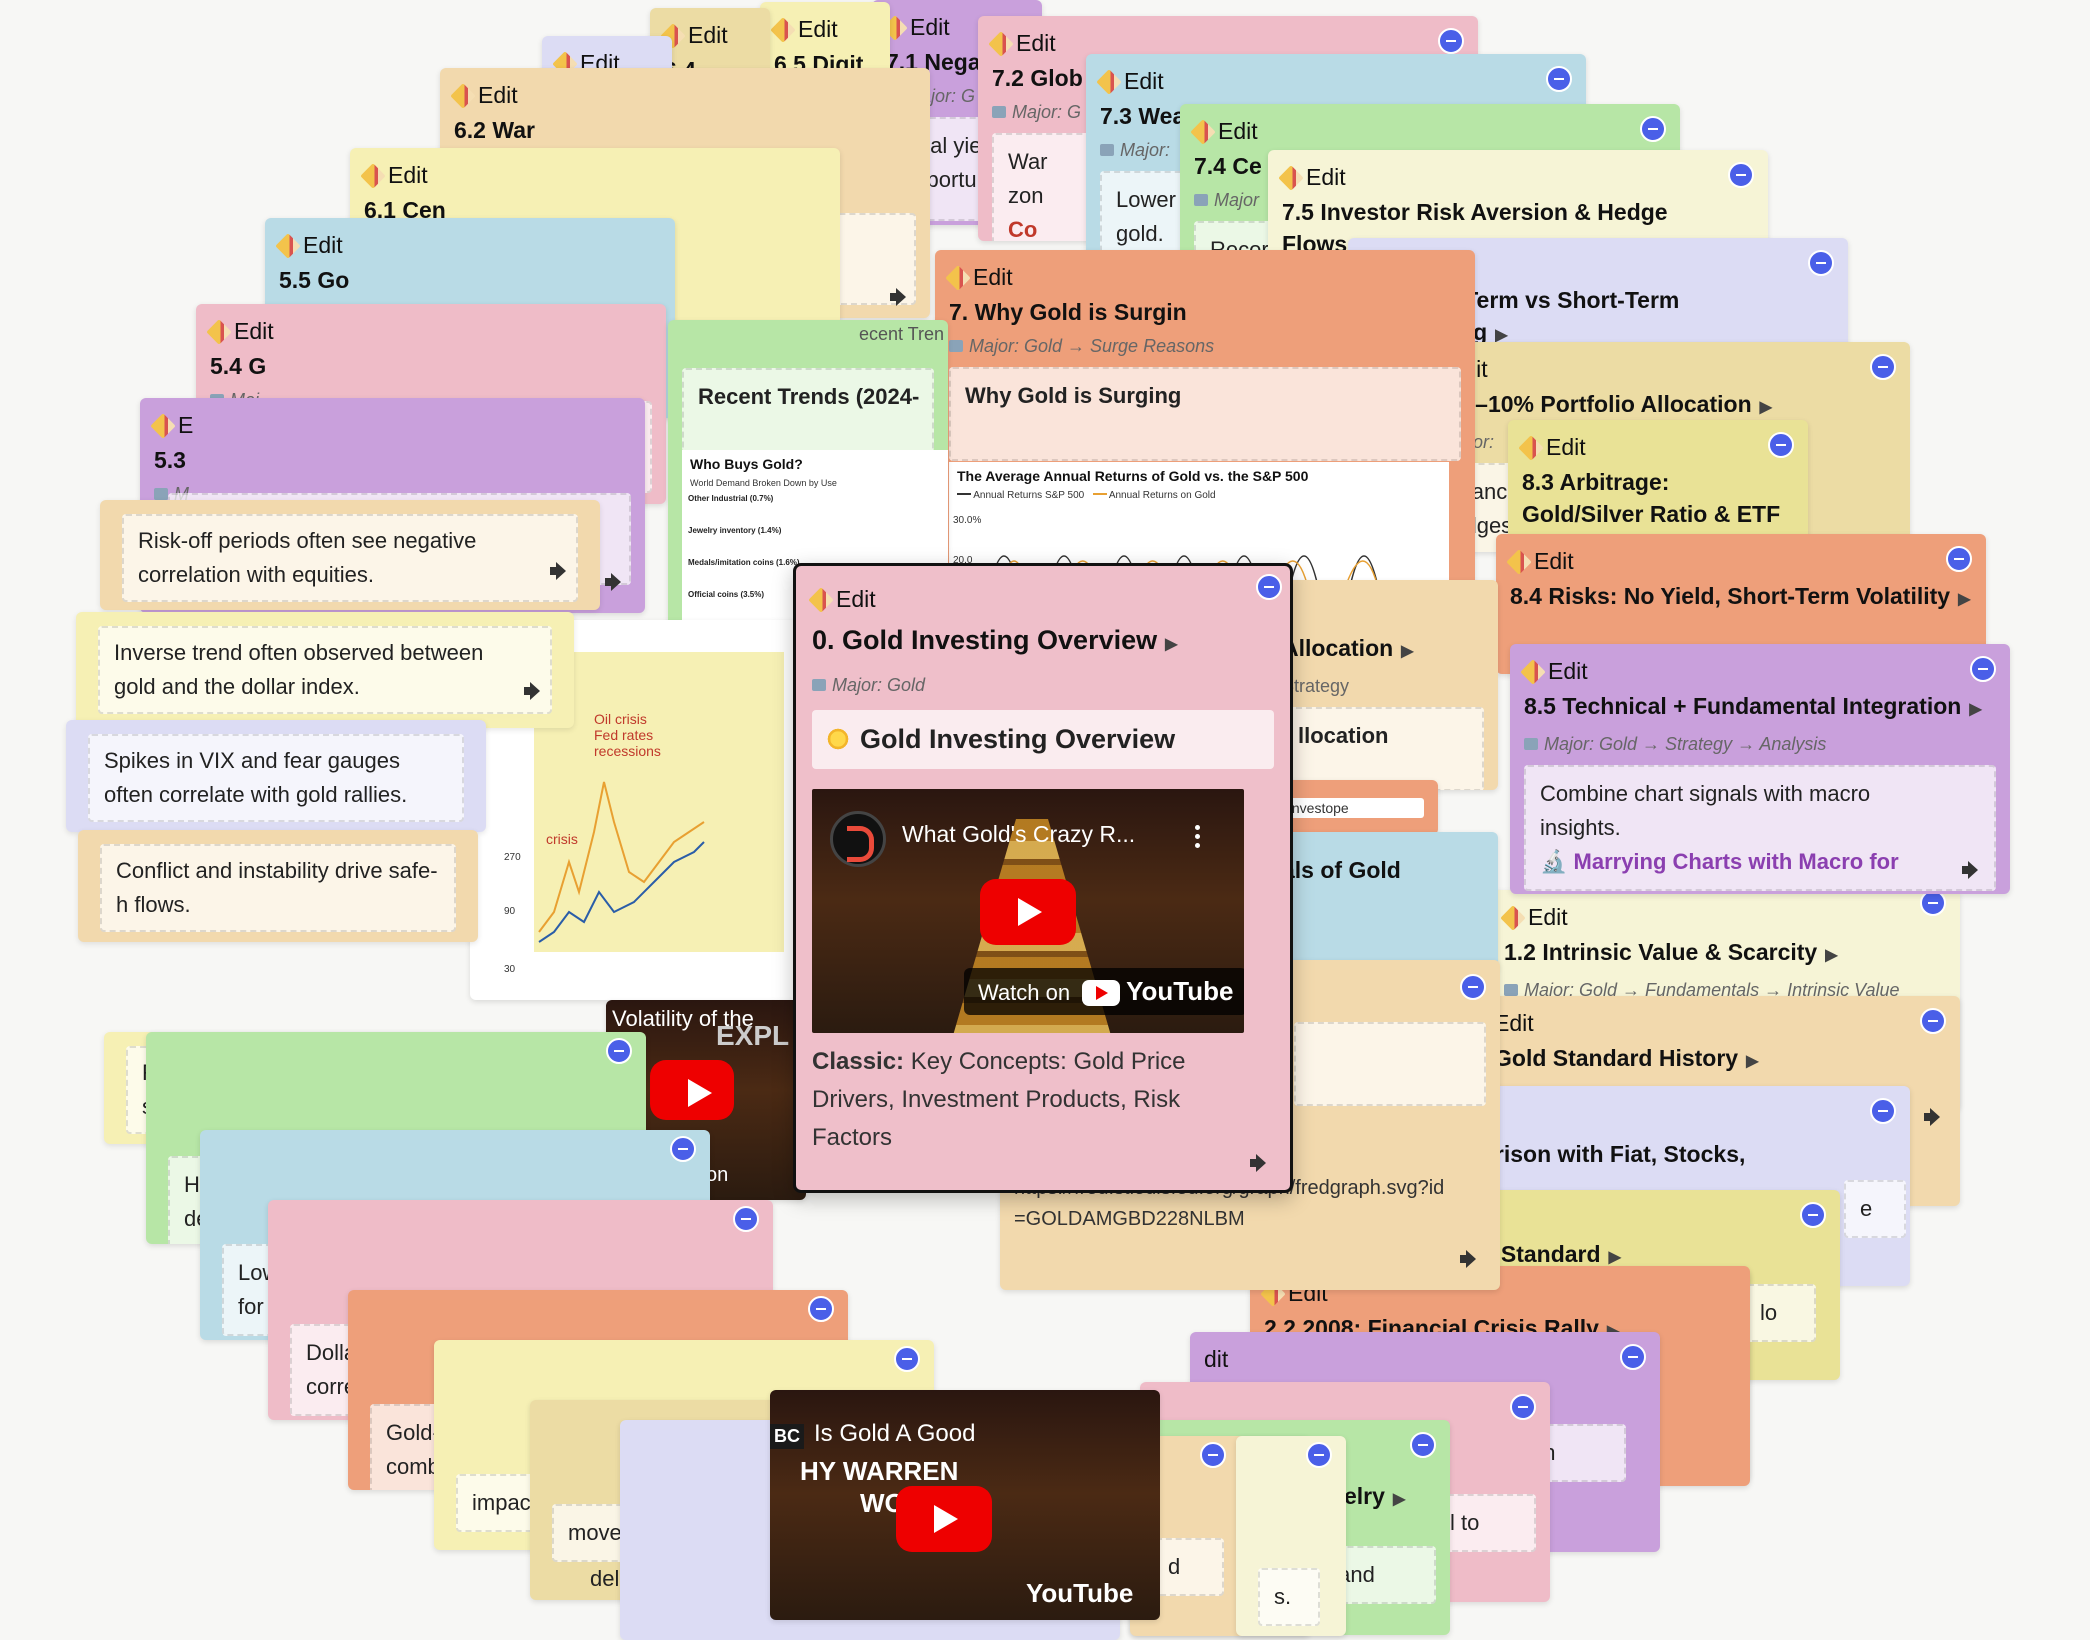 The height and width of the screenshot is (1640, 2090). Describe the element at coordinates (1719, 861) in the screenshot. I see `note-link: 🔬 Marrying Charts with Macro for` at that location.